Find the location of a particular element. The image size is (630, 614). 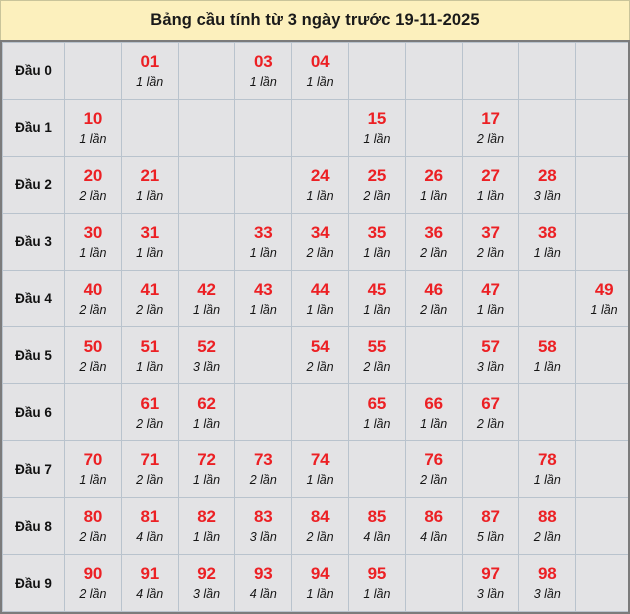

number-cell-45: 45 1 lần is located at coordinates (376, 298).